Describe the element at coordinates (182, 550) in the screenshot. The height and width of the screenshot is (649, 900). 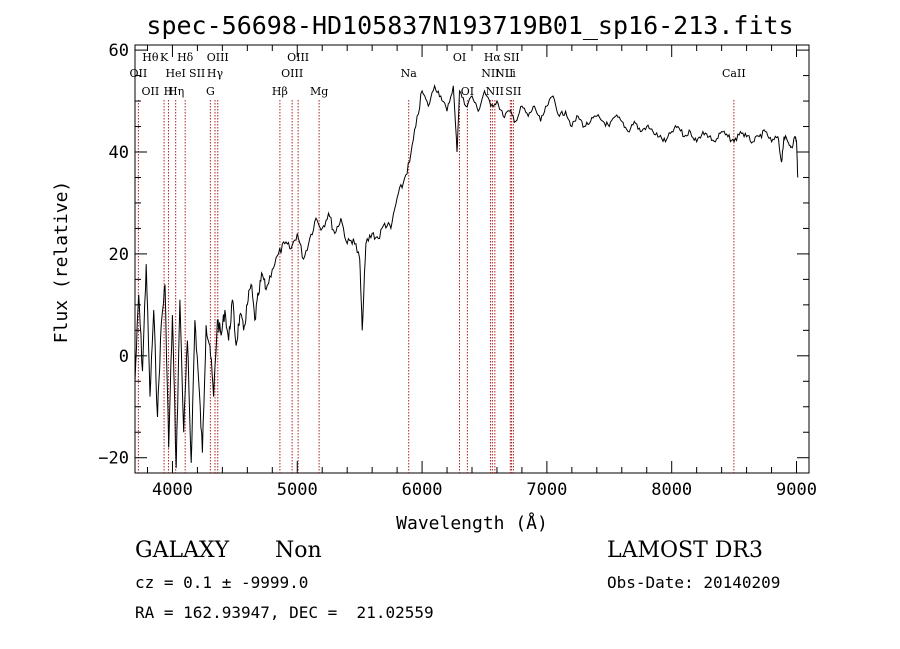
I see `object-class: GALAXY` at that location.